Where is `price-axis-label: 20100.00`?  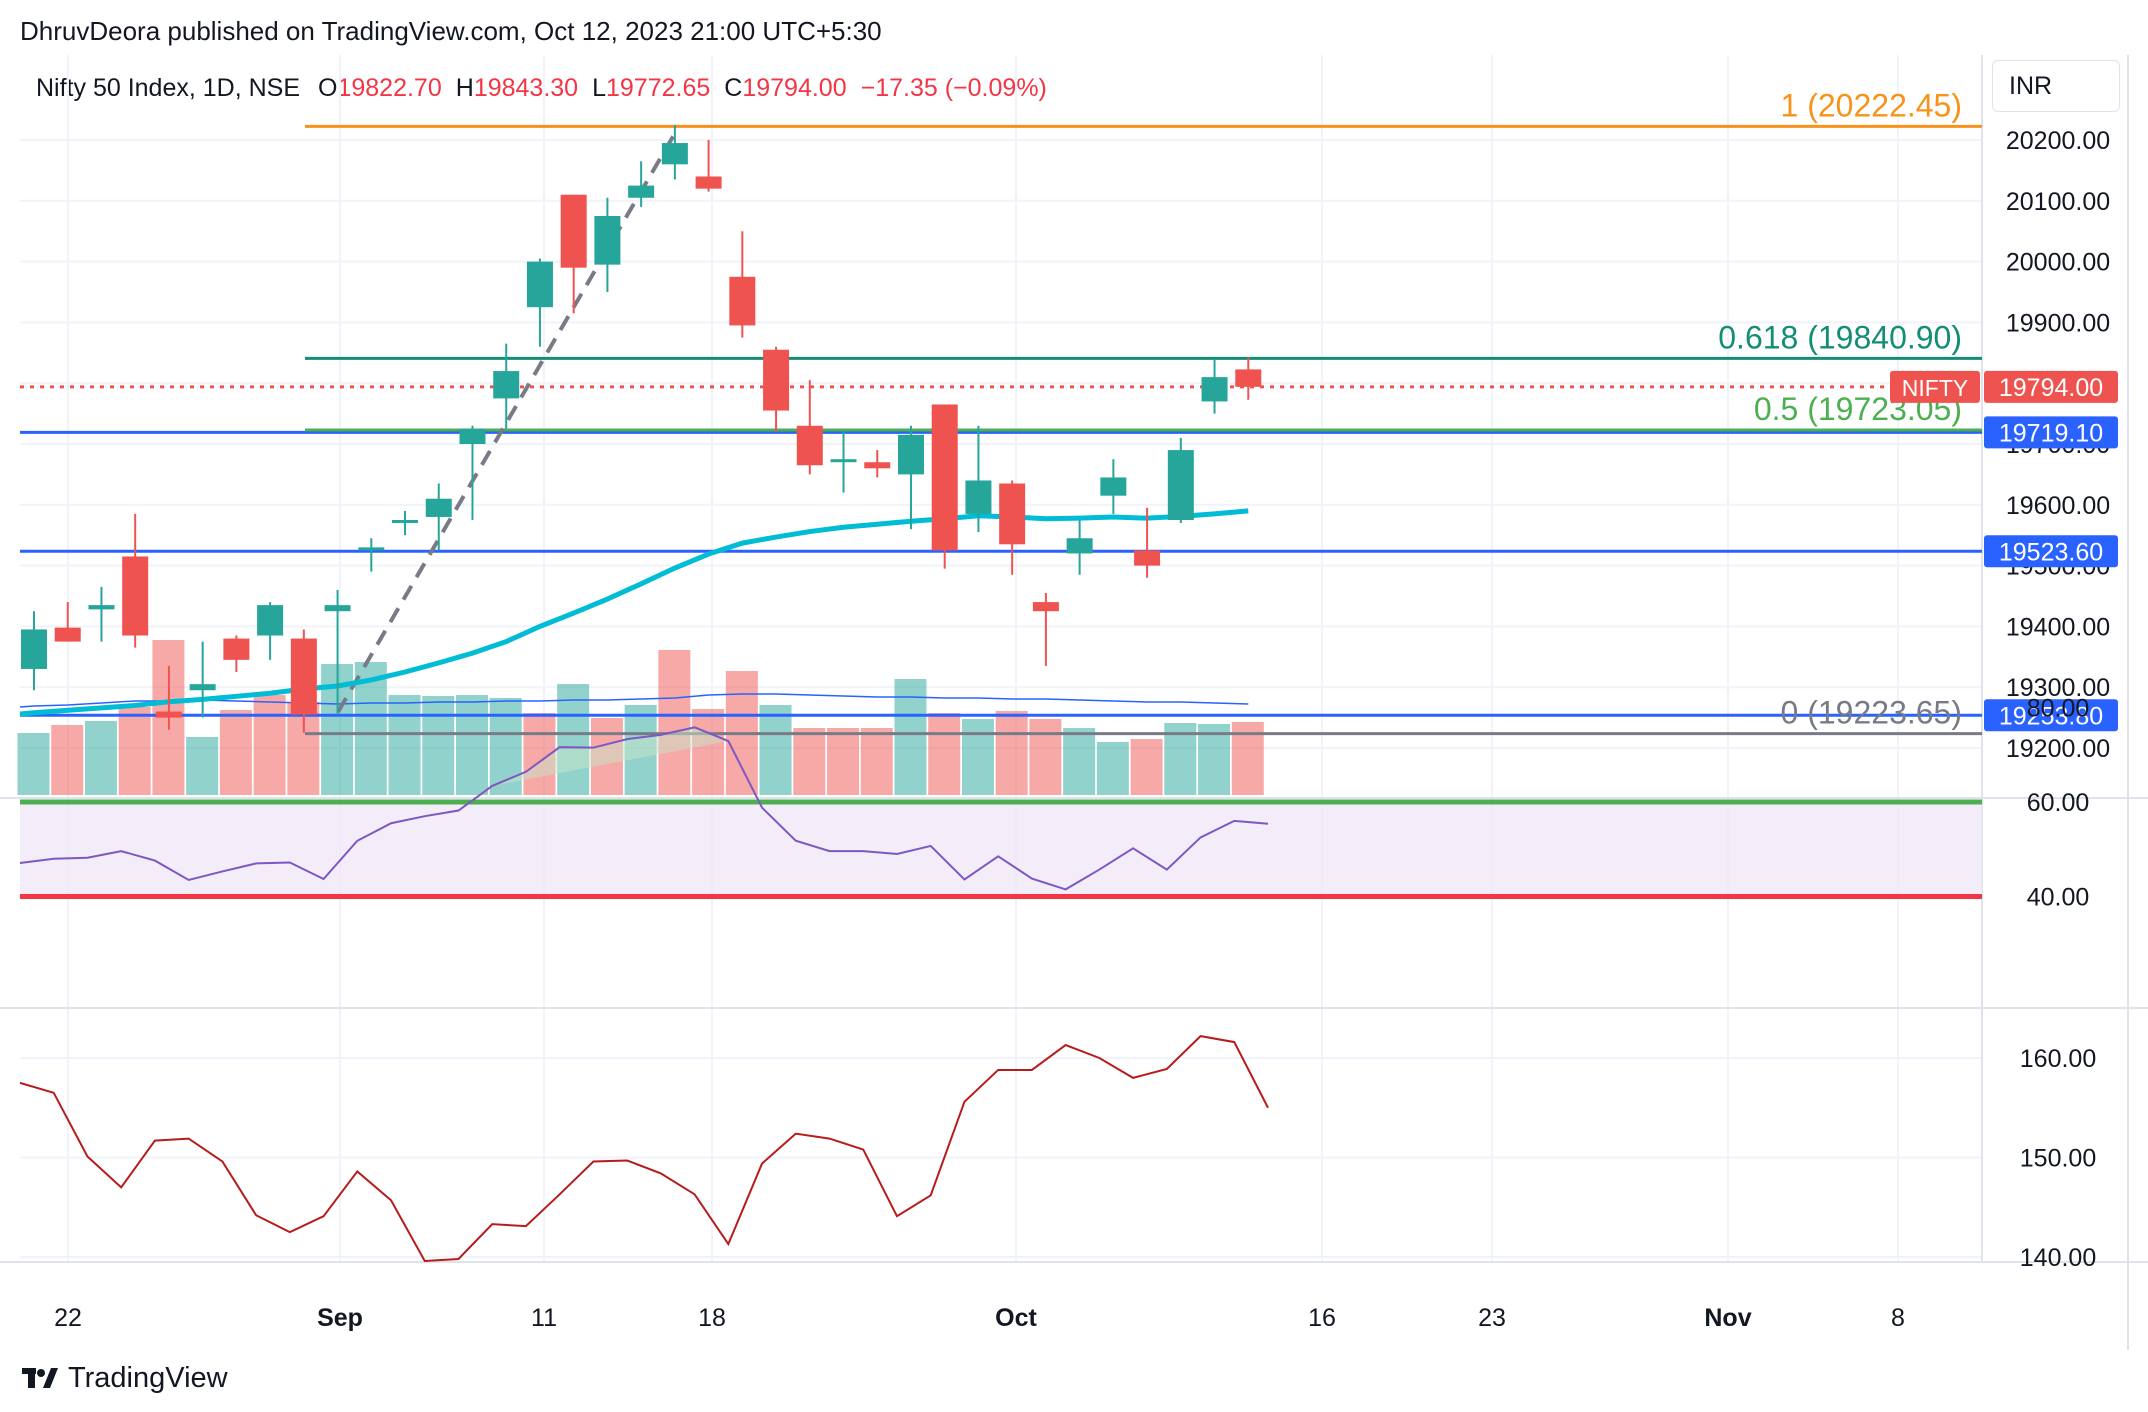
price-axis-label: 20100.00 is located at coordinates (2058, 202).